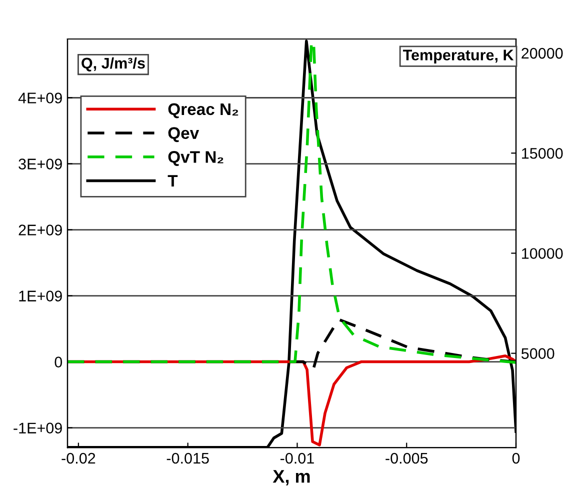 The height and width of the screenshot is (489, 566). Describe the element at coordinates (297, 458) in the screenshot. I see `x-tick-label: -0.01` at that location.